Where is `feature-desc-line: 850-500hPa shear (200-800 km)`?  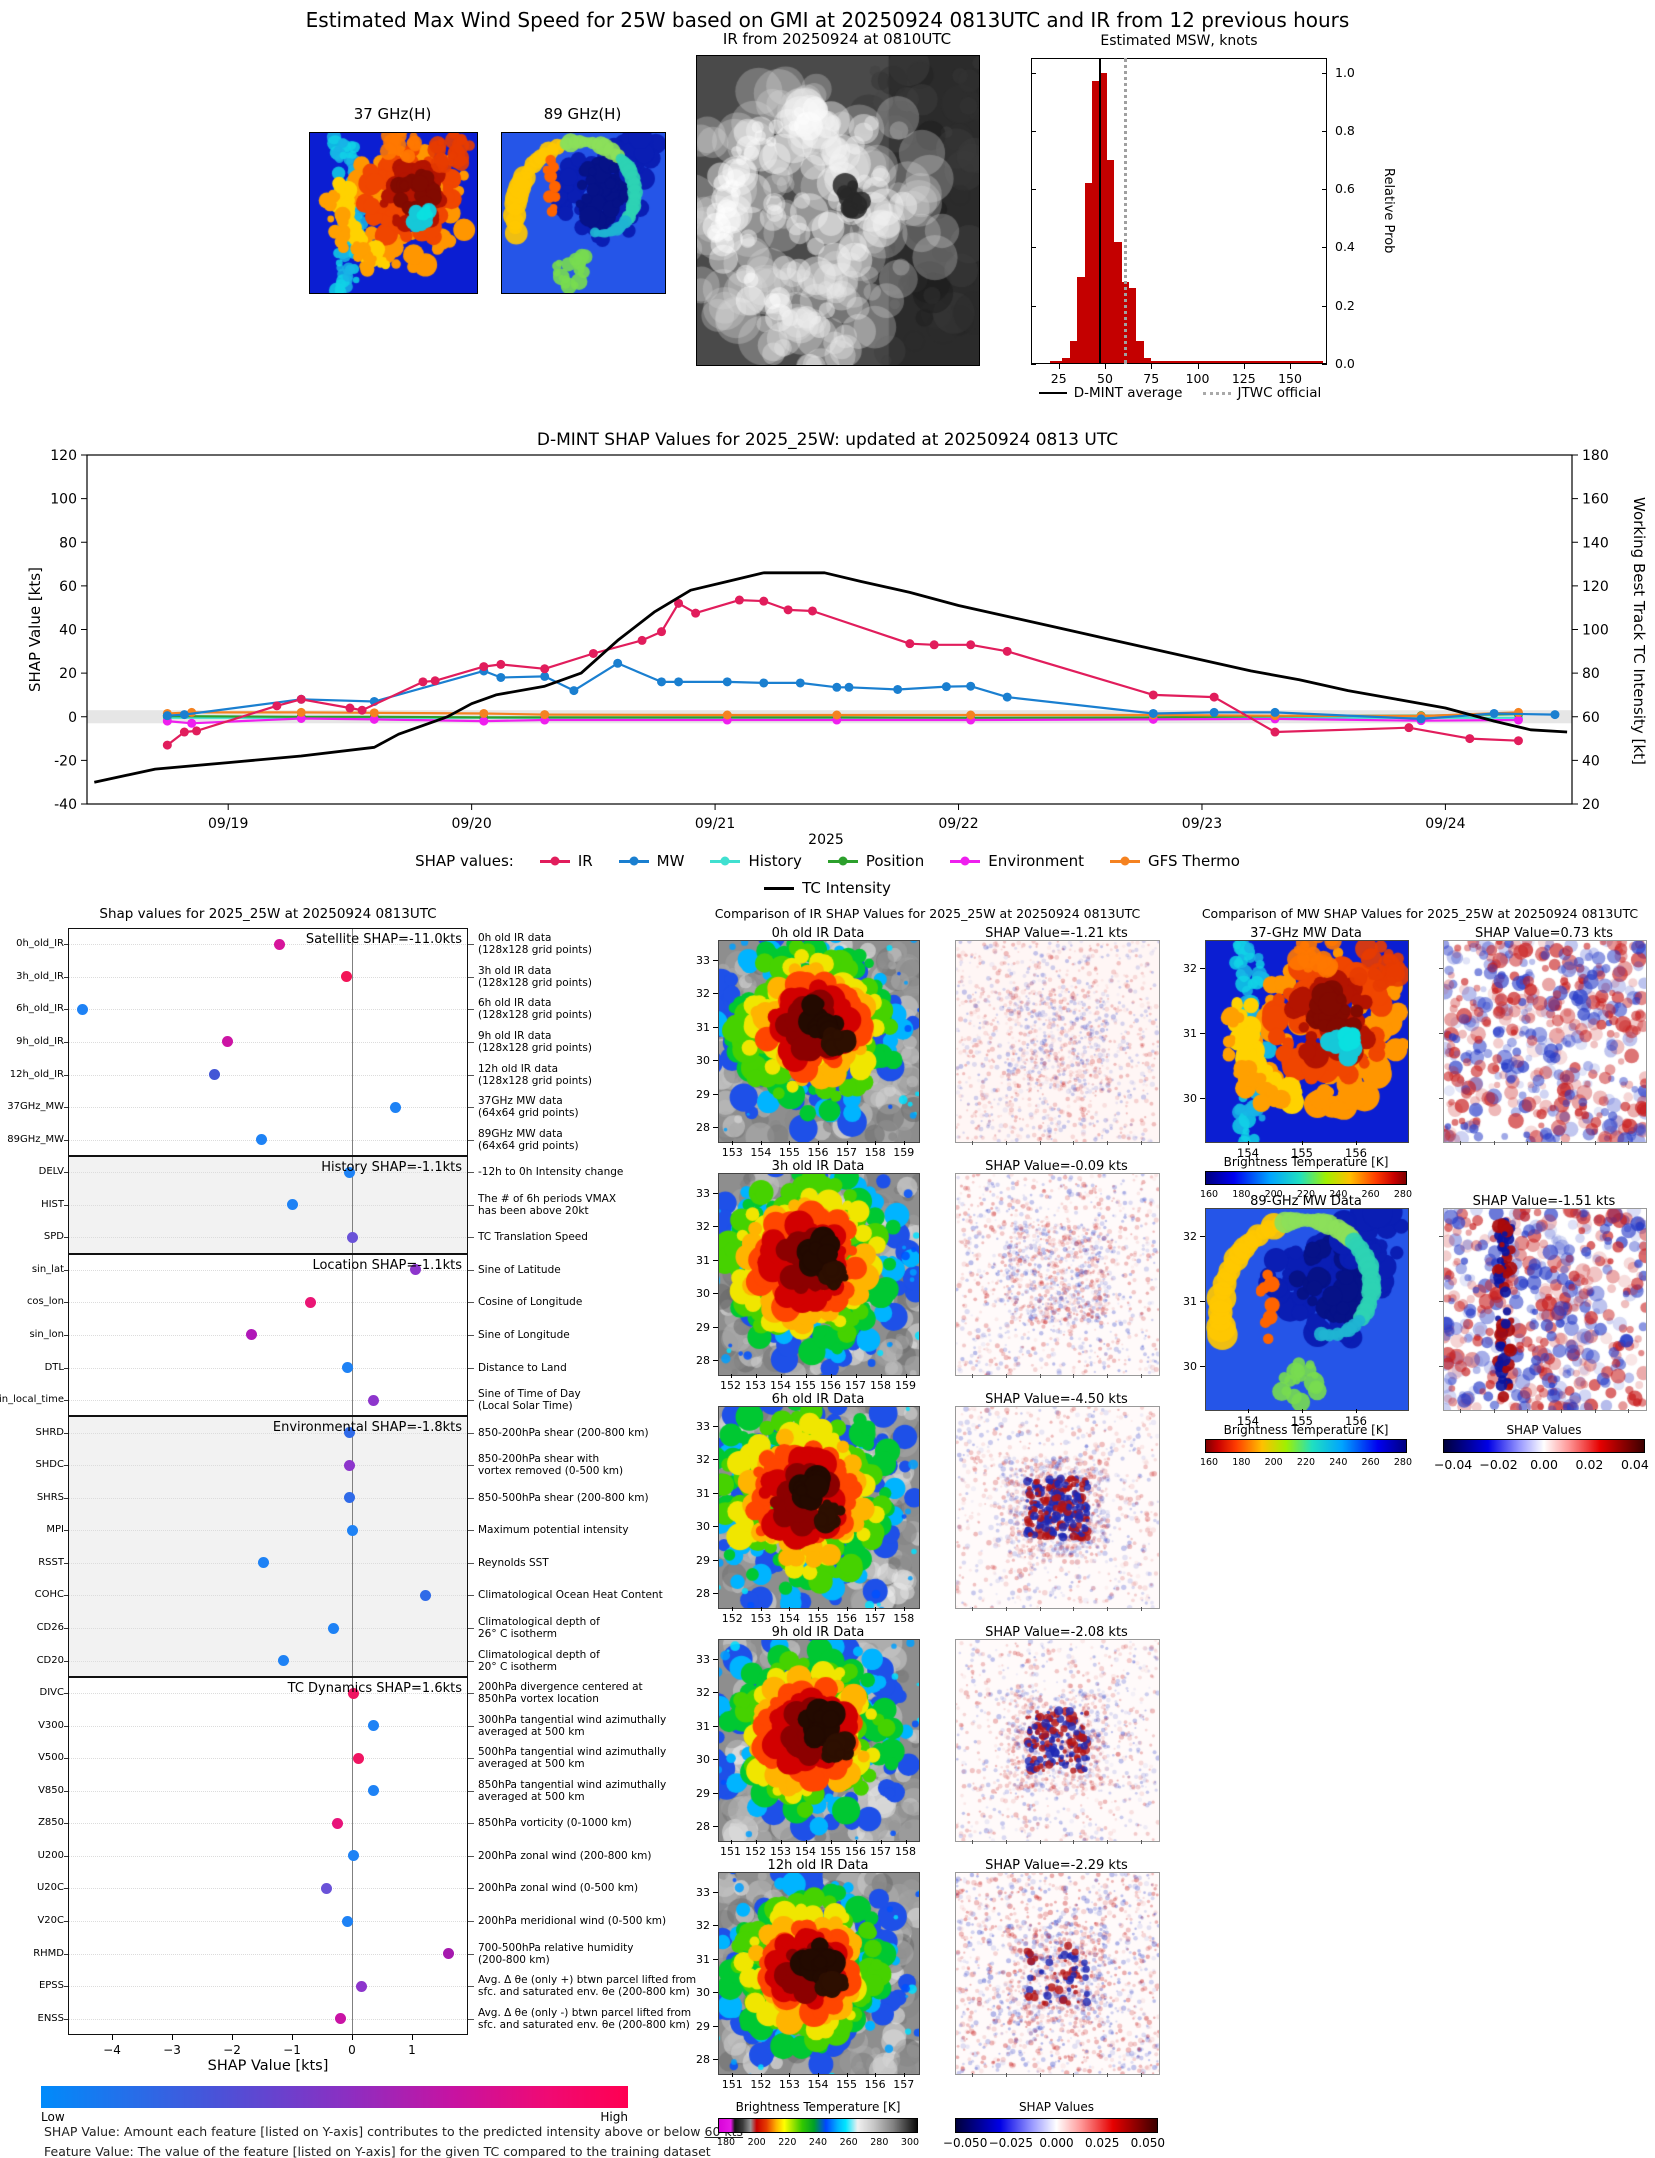 feature-desc-line: 850-500hPa shear (200-800 km) is located at coordinates (563, 1497).